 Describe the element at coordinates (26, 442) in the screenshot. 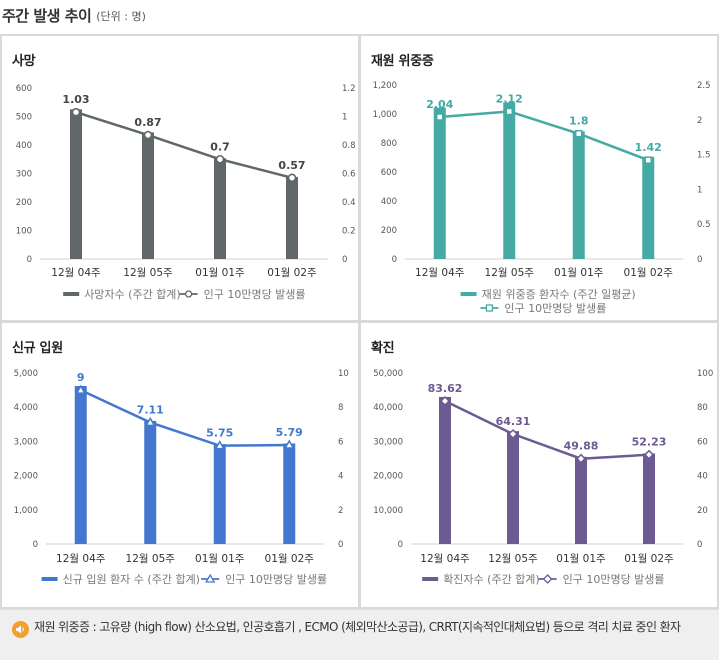

I see `left-axis-tick: 3,000` at that location.